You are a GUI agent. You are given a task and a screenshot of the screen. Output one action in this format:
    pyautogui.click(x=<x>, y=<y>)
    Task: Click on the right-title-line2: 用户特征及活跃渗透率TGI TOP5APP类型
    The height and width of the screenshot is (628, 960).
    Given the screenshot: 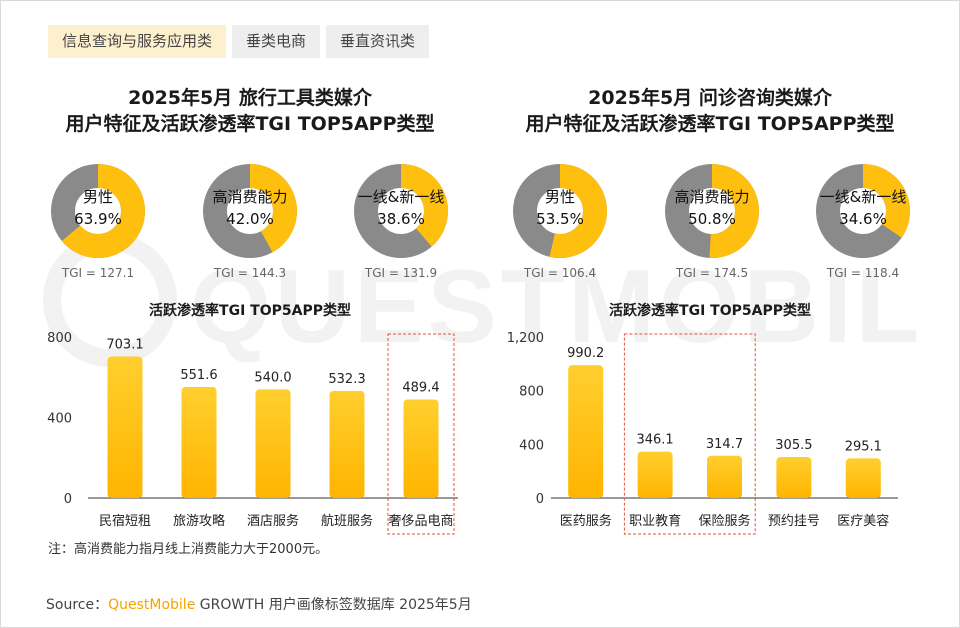 What is the action you would take?
    pyautogui.click(x=710, y=124)
    